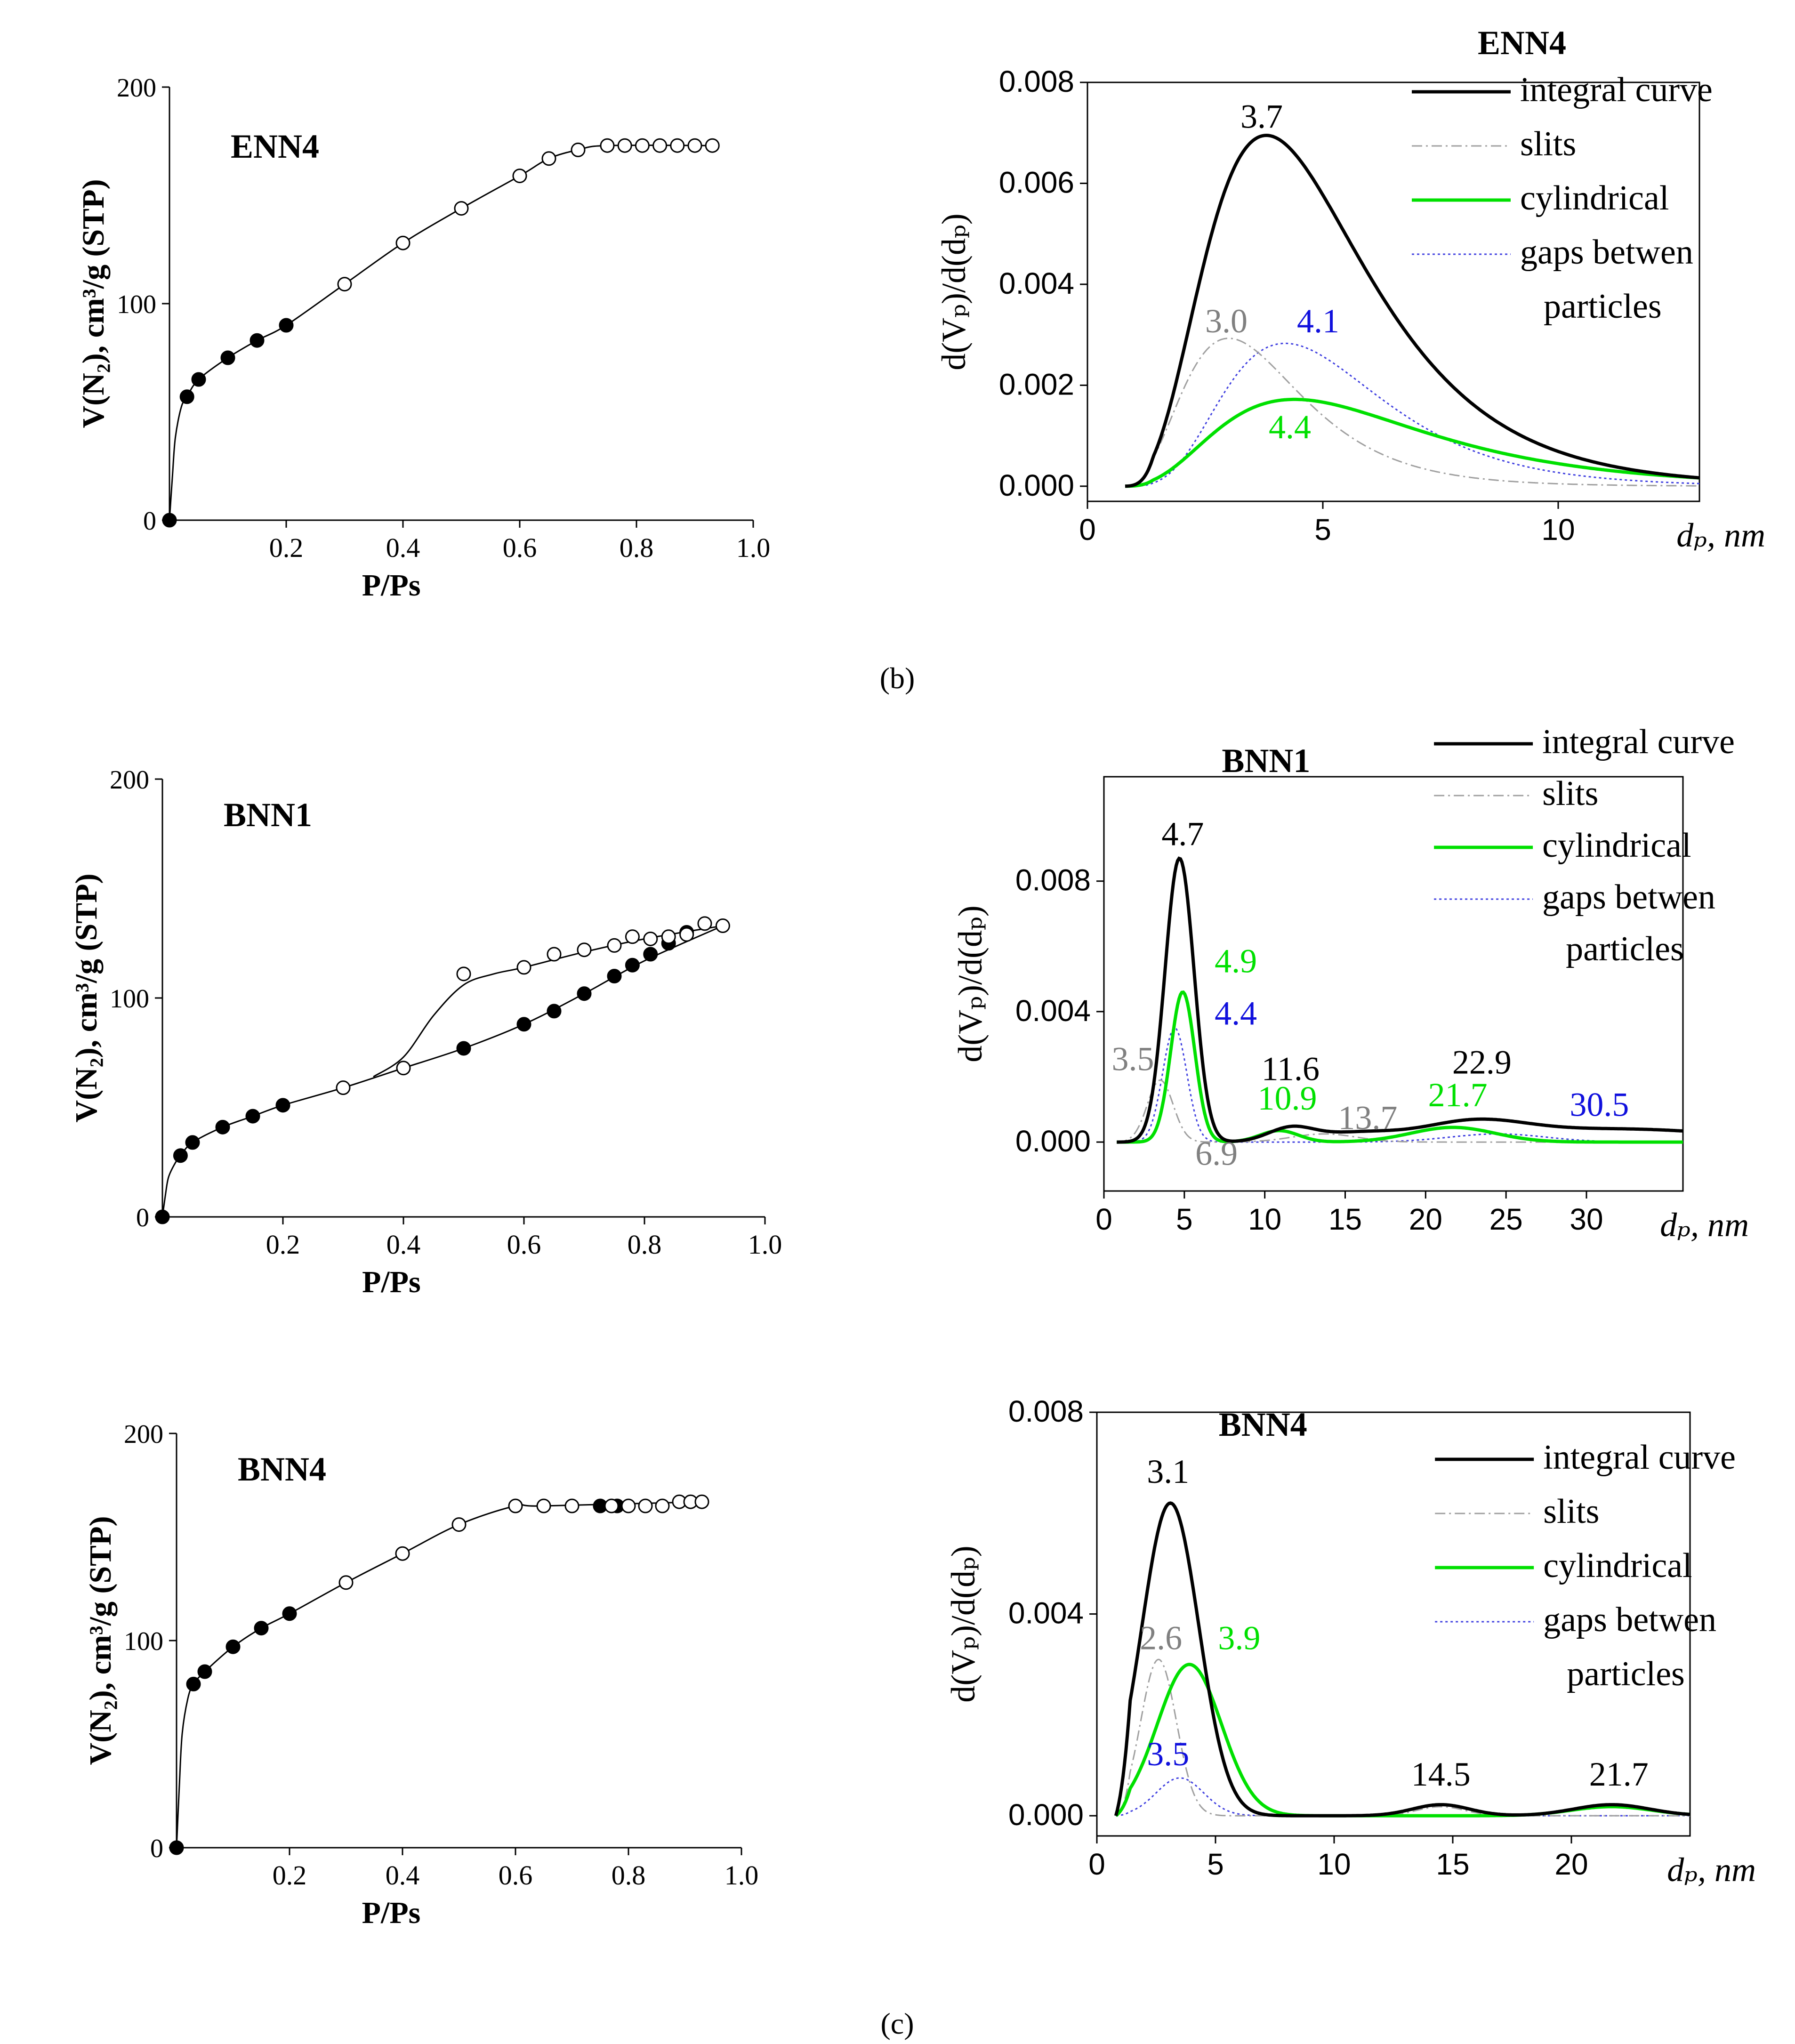 This screenshot has height=2044, width=1795. Describe the element at coordinates (741, 1875) in the screenshot. I see `x-tick-label: 1.0` at that location.